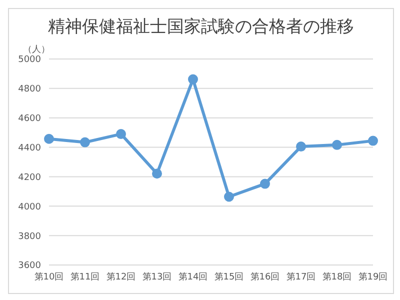 The height and width of the screenshot is (300, 400). Describe the element at coordinates (193, 276) in the screenshot. I see `x-tick-label: 第14回` at that location.